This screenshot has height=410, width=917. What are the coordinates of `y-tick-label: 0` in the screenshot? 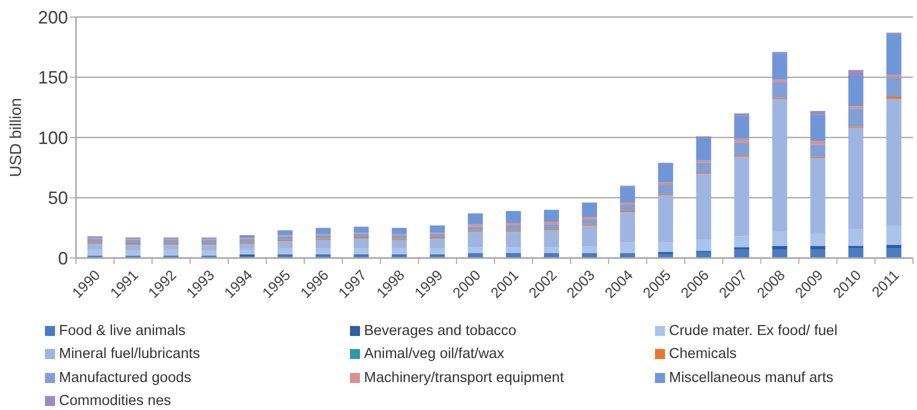 It's located at (63, 258).